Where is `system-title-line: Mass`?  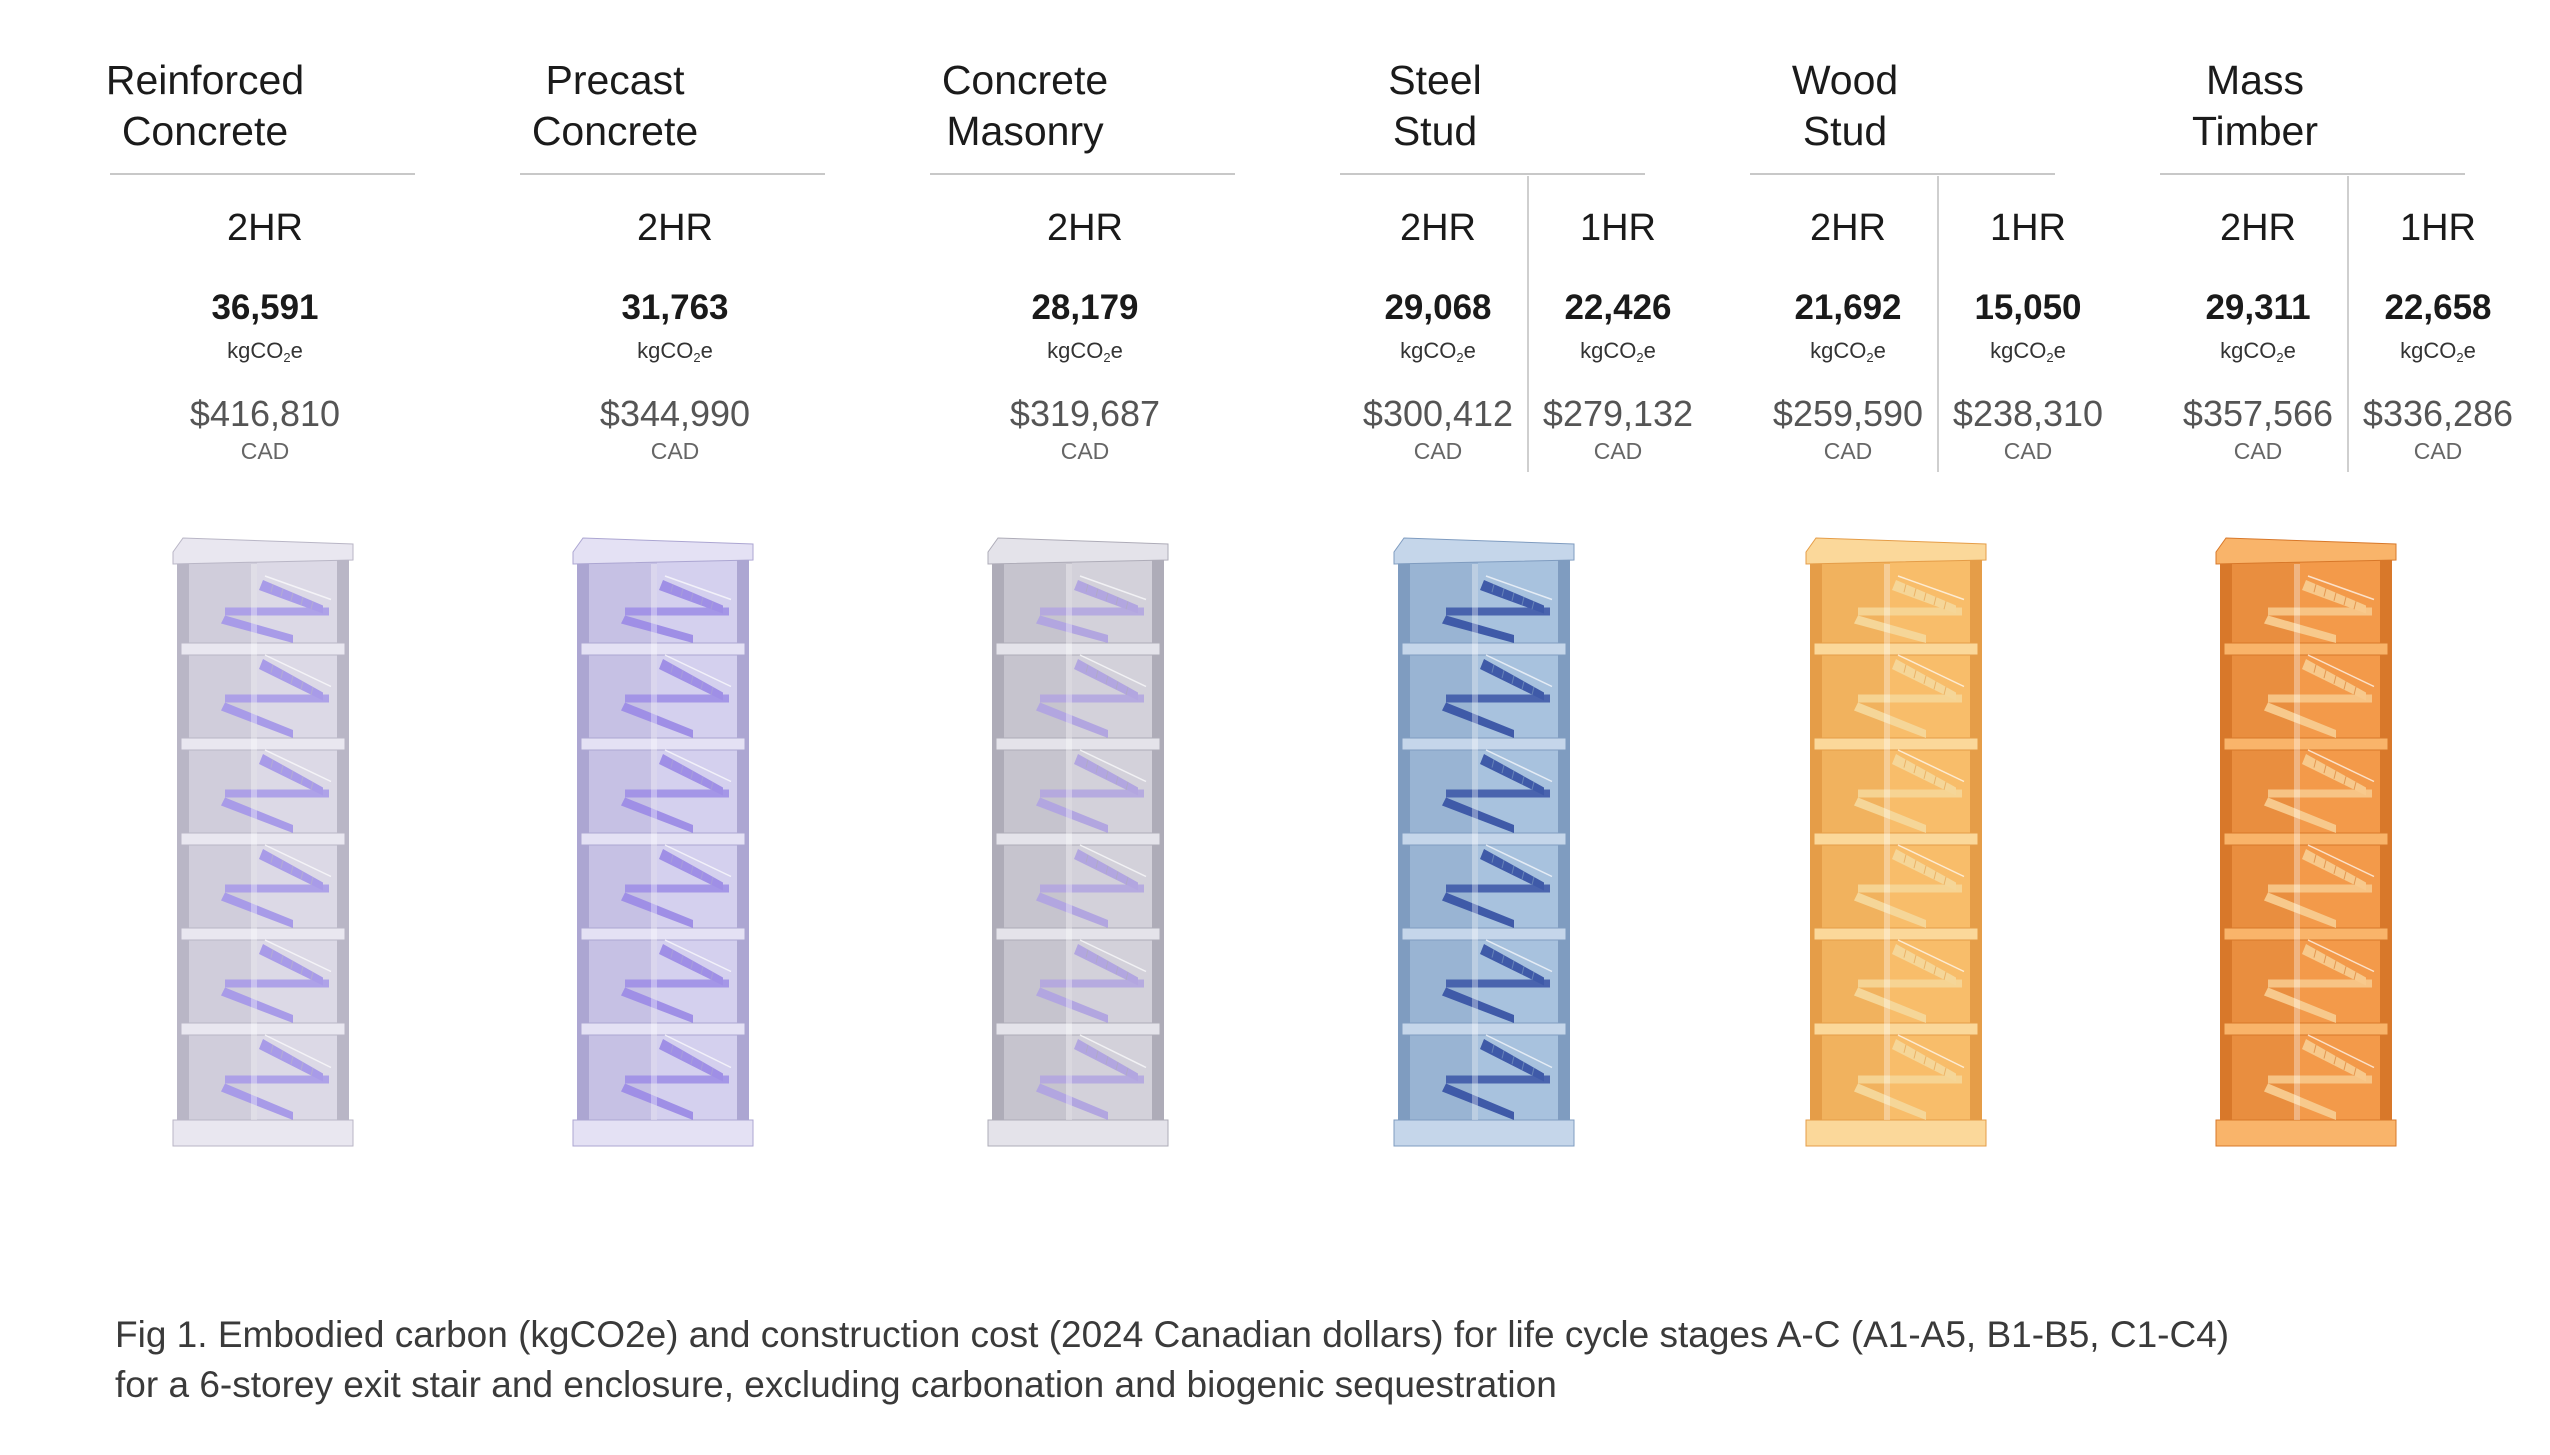 system-title-line: Mass is located at coordinates (2255, 80).